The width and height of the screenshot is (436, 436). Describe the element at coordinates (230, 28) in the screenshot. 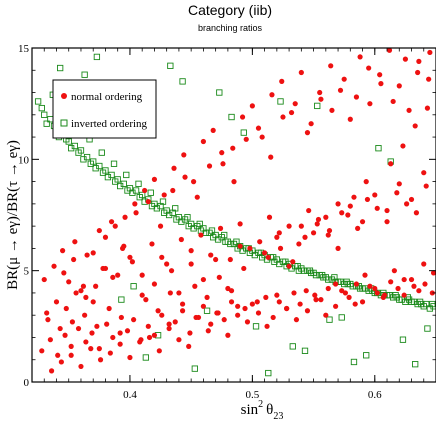

I see `chart-subtitle: branching ratios` at that location.